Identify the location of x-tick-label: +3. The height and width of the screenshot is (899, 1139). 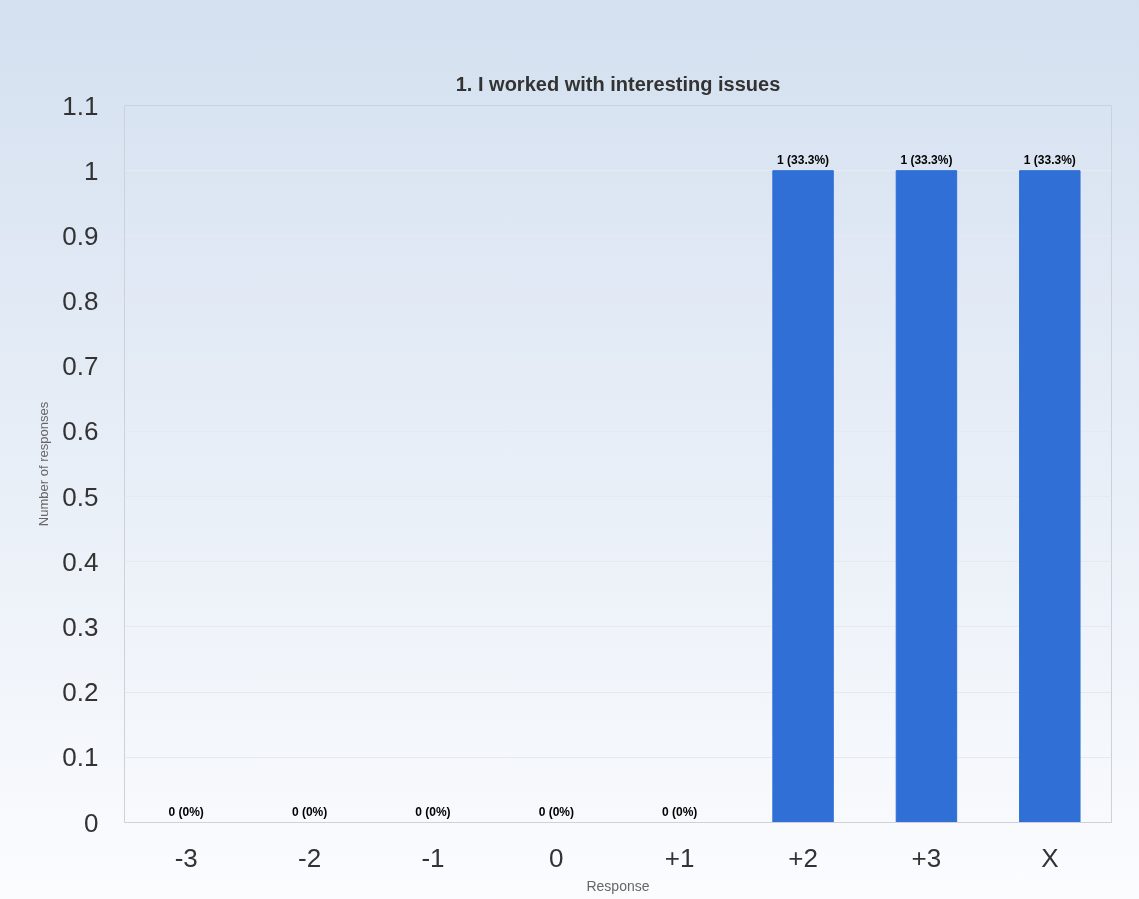
(926, 857).